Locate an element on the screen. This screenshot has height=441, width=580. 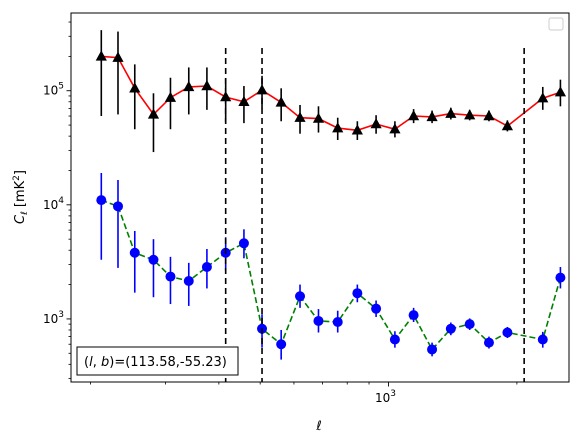
annotation-l: l is located at coordinates (91, 362).